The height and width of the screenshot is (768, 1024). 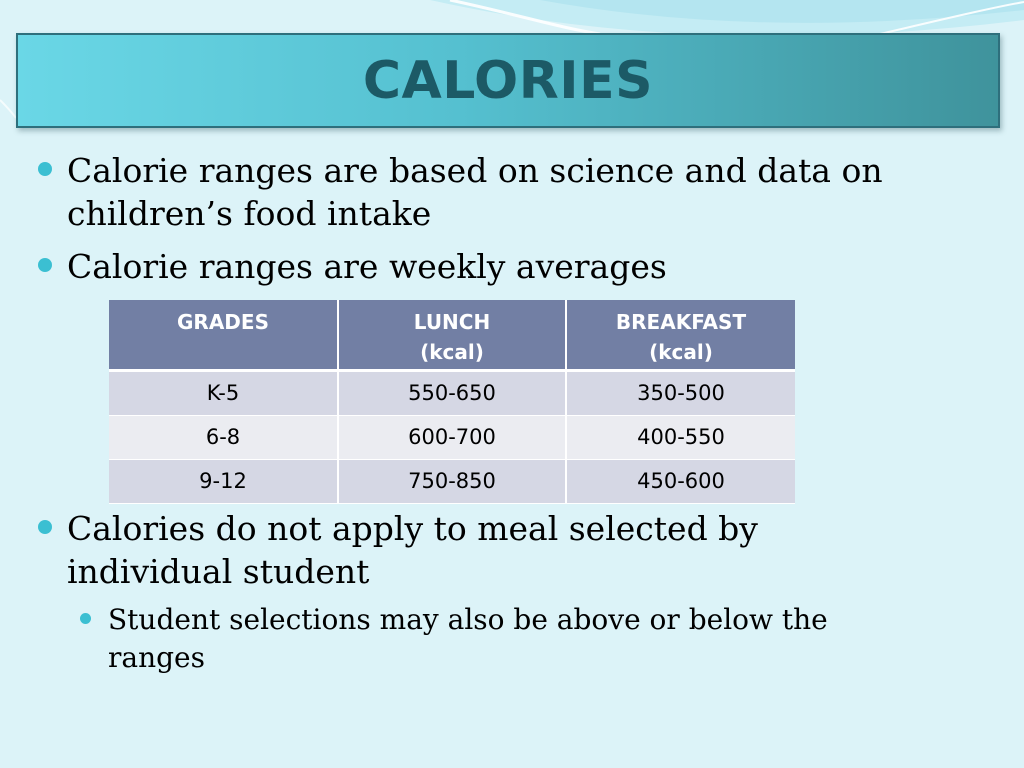 I want to click on header-line: BREAKFAST, so click(x=681, y=322).